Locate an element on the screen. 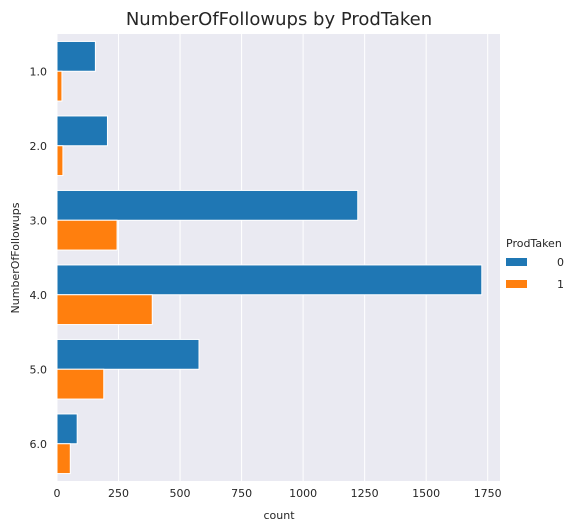 The width and height of the screenshot is (586, 531). bar-5.0-series-1 is located at coordinates (80, 384).